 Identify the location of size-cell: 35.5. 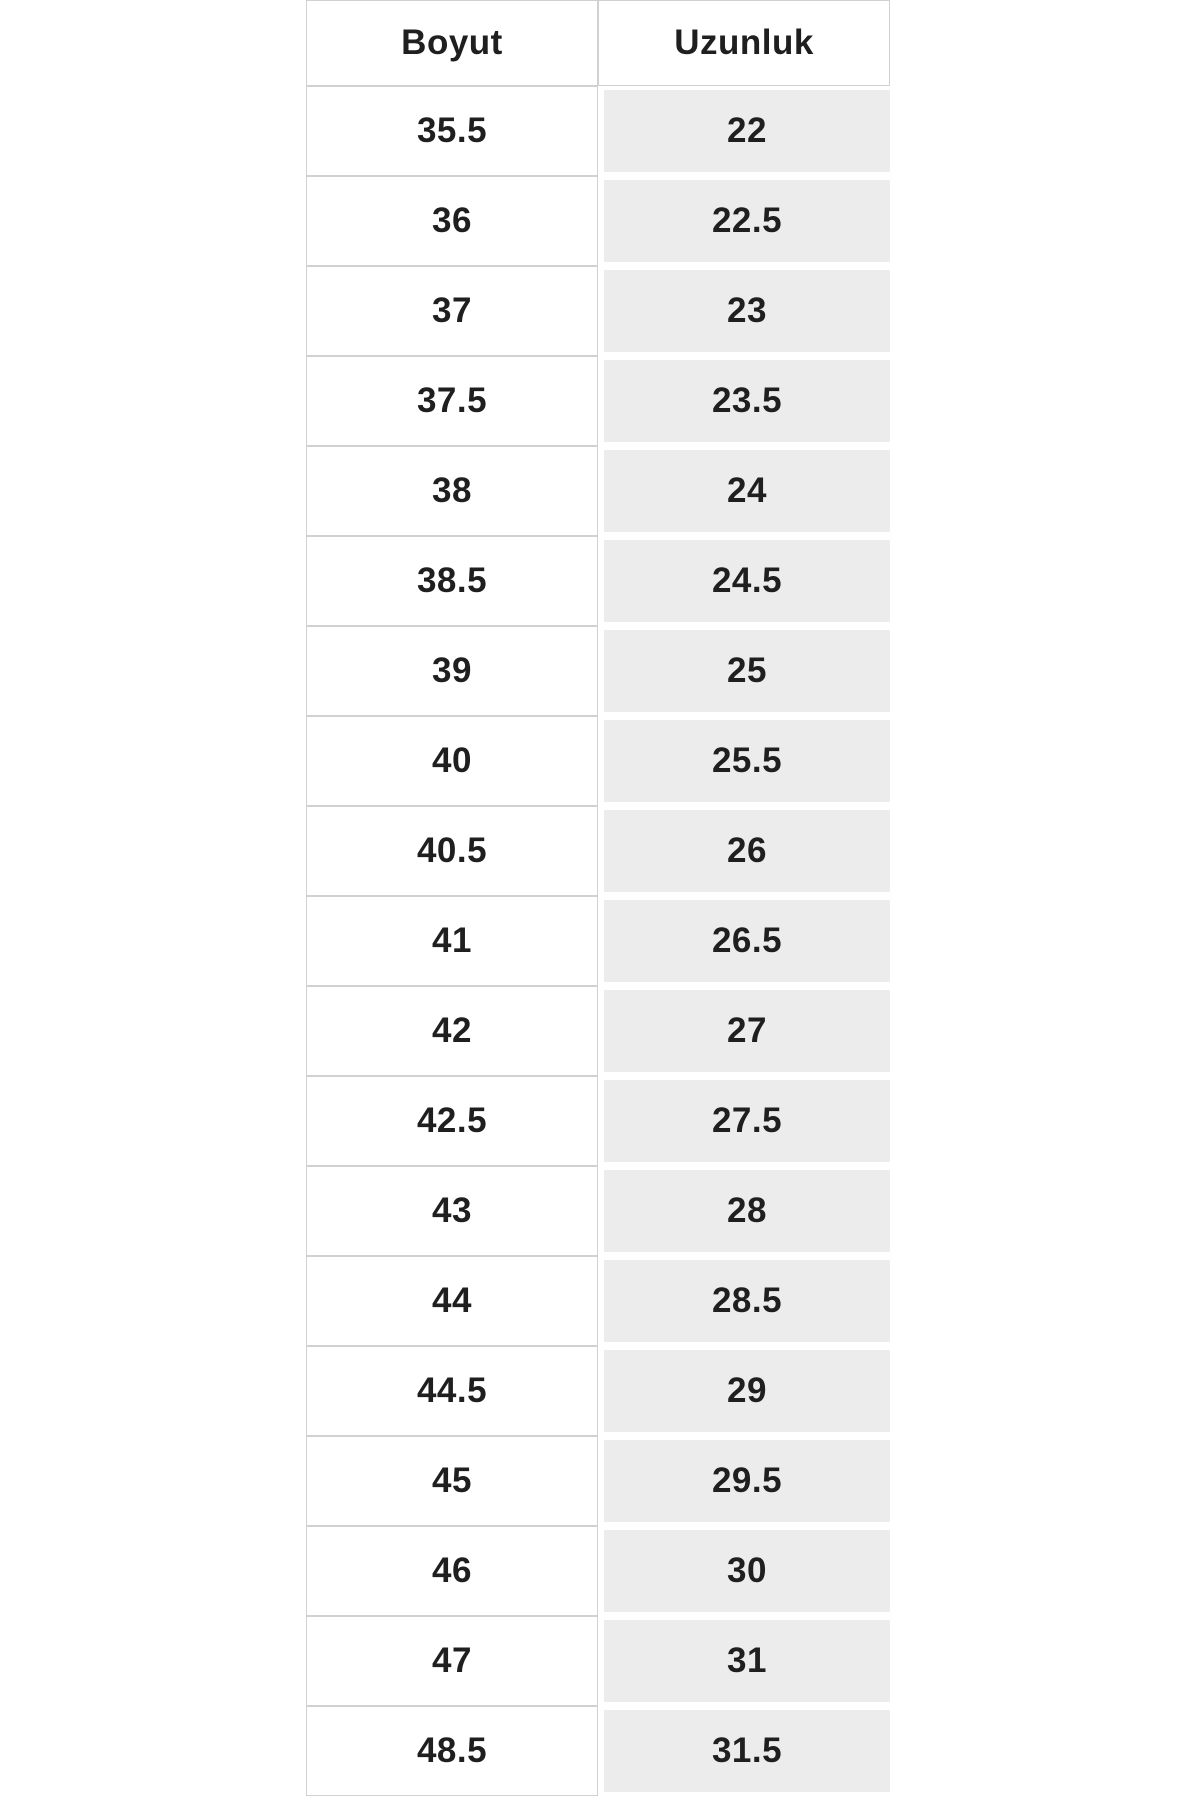
(452, 131).